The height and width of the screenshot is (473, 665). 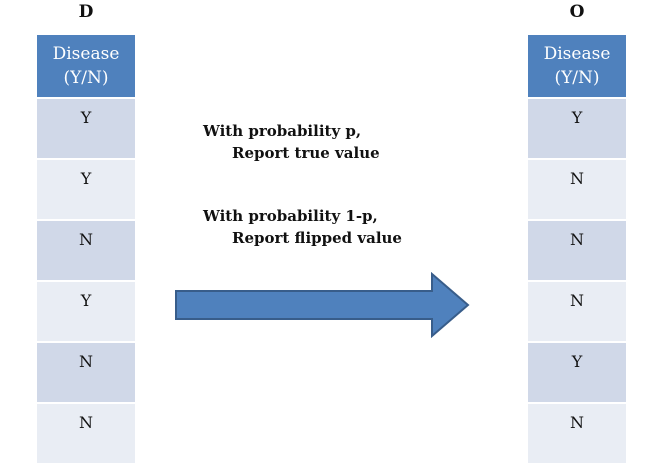 What do you see at coordinates (577, 67) in the screenshot?
I see `right-table-header: Disease (Y/N)` at bounding box center [577, 67].